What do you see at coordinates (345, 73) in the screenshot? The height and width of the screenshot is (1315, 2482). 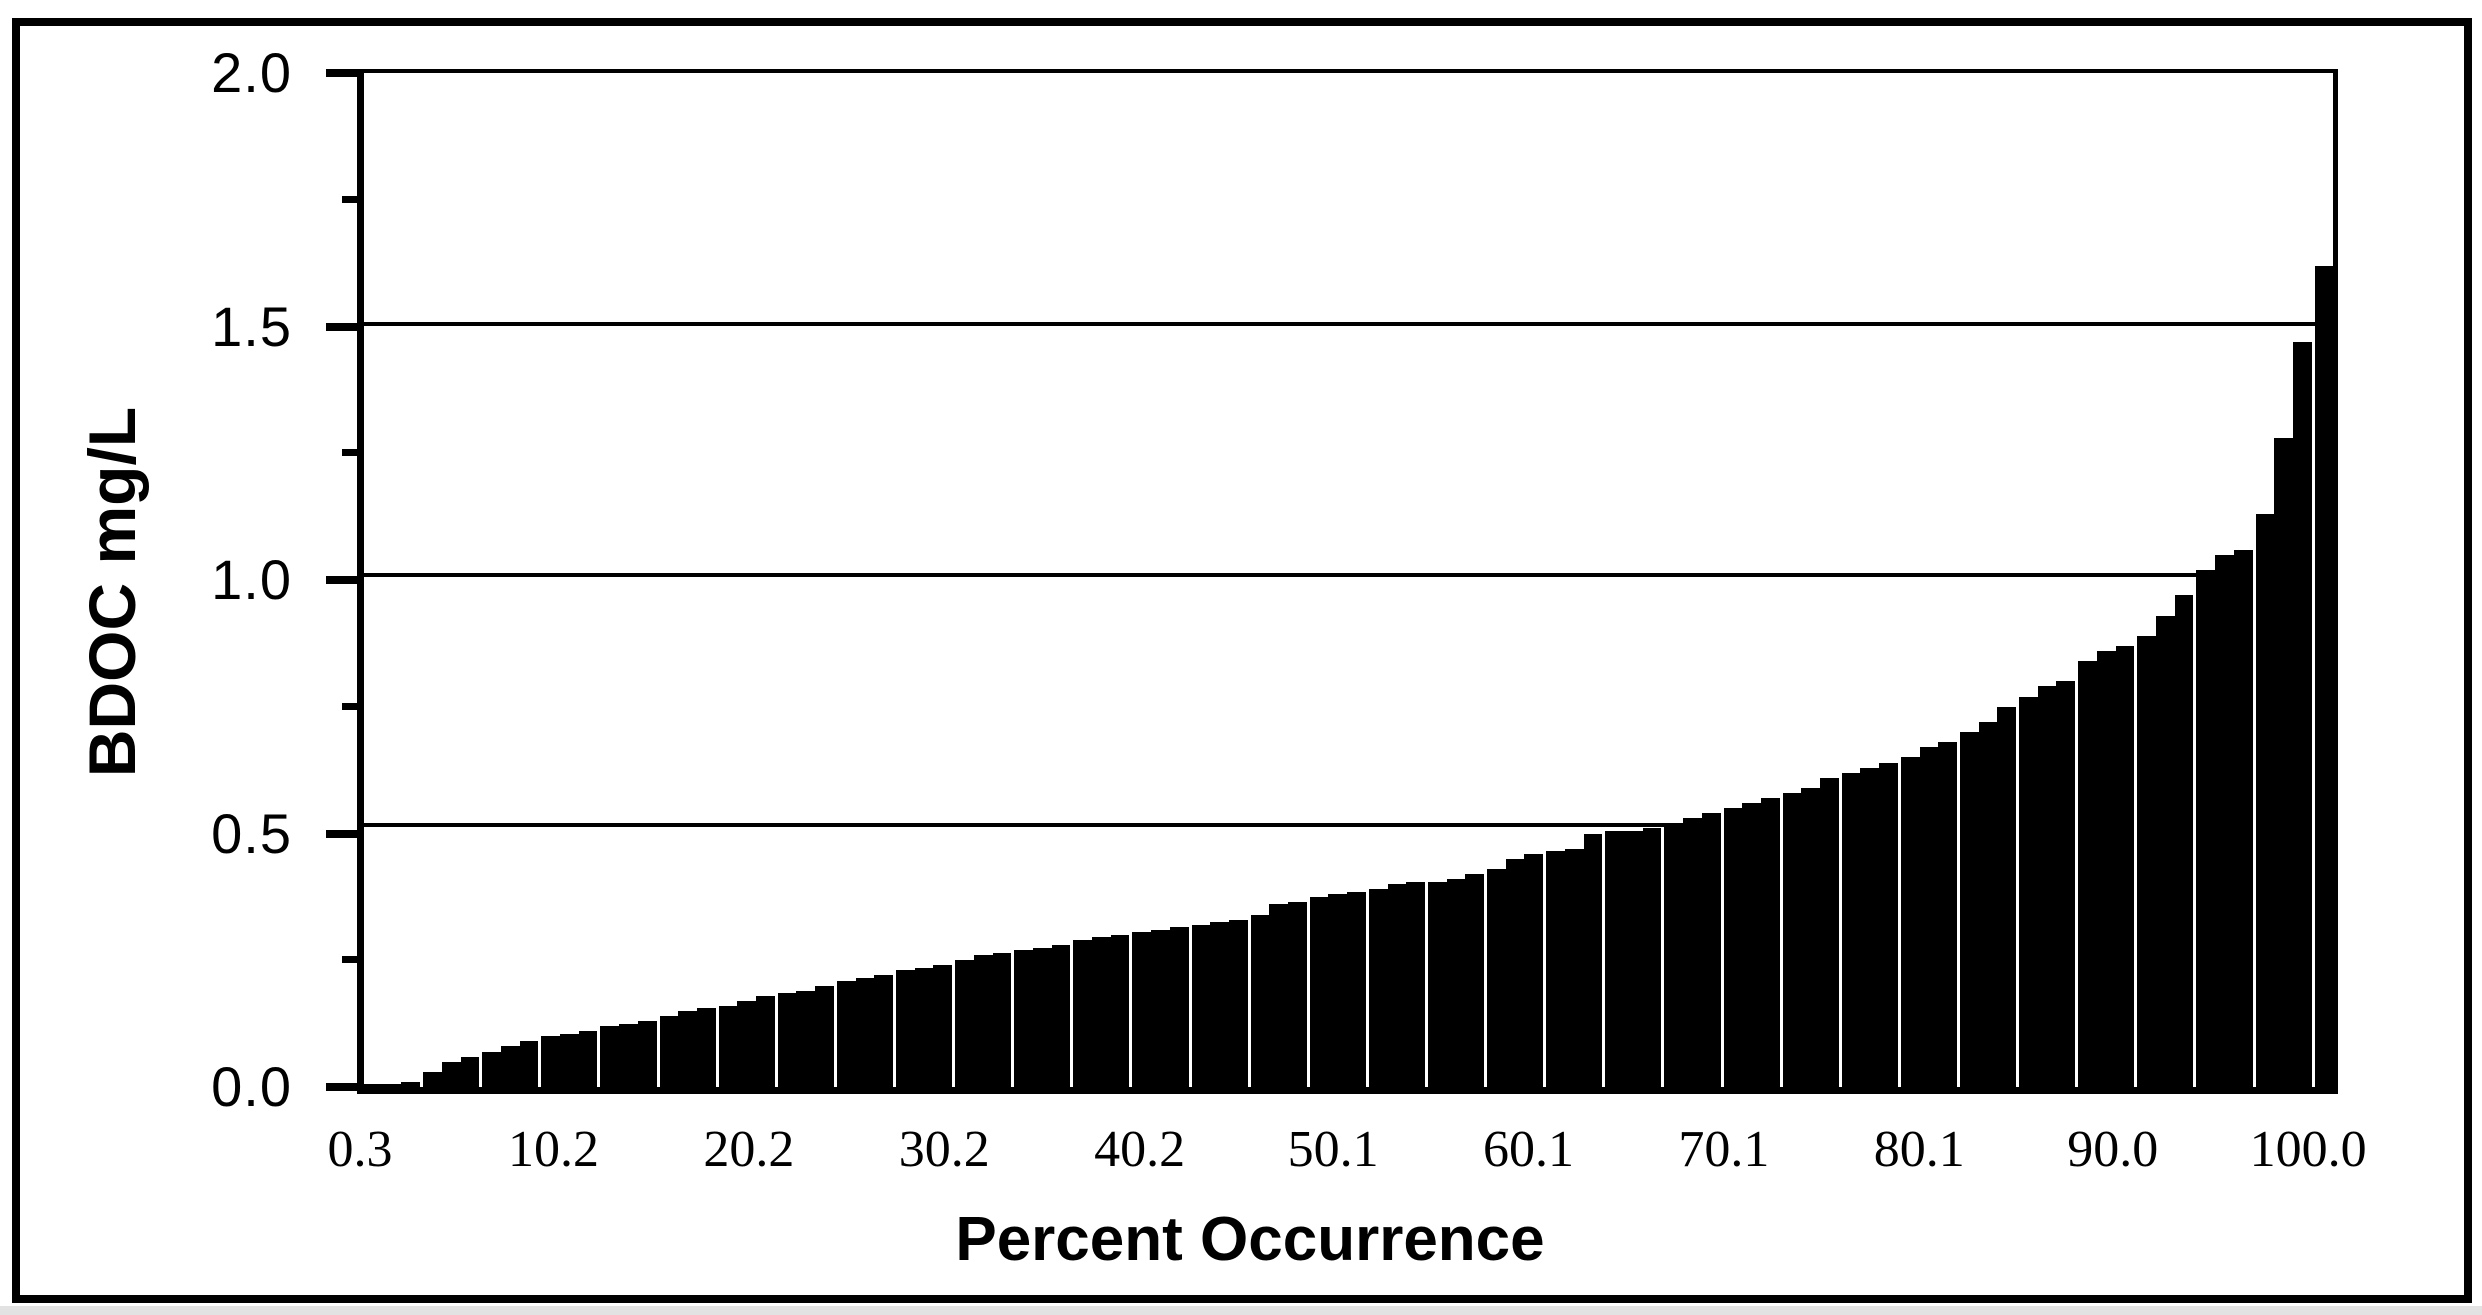 I see `y-major-tick-2.00` at bounding box center [345, 73].